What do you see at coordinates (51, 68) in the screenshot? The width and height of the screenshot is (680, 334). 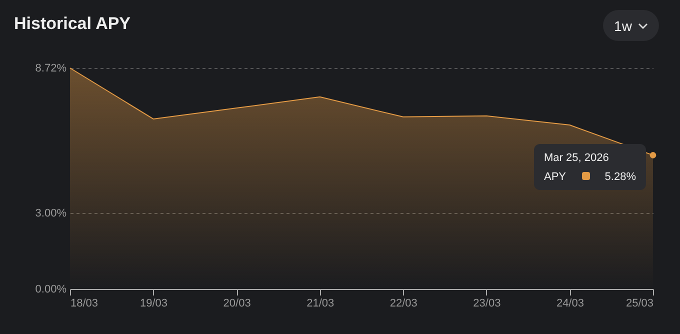 I see `y-tick-label: 8.72%` at bounding box center [51, 68].